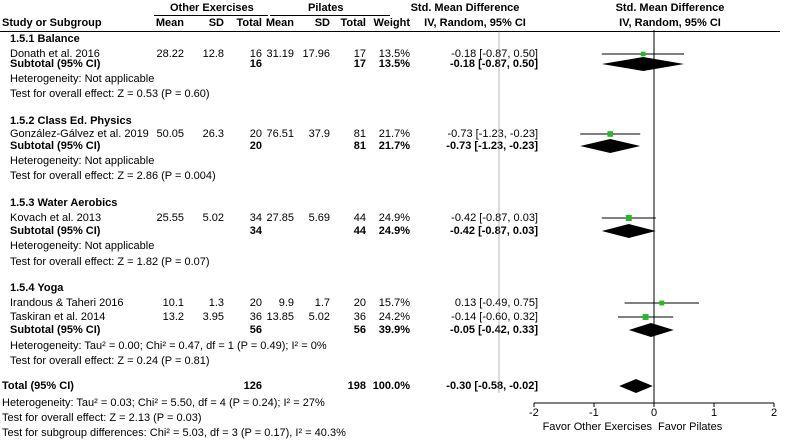 This screenshot has width=789, height=442. What do you see at coordinates (255, 231) in the screenshot?
I see `subtotal-n1: 34` at bounding box center [255, 231].